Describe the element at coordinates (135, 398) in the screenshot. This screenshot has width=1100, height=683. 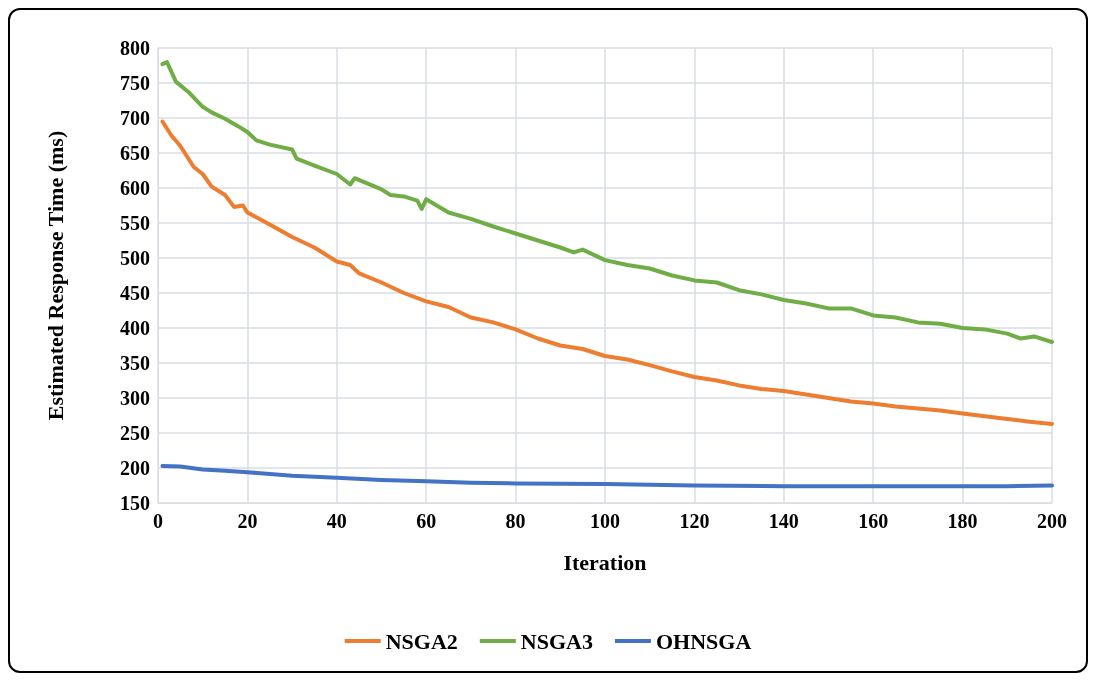
I see `y-tick-label: 300` at that location.